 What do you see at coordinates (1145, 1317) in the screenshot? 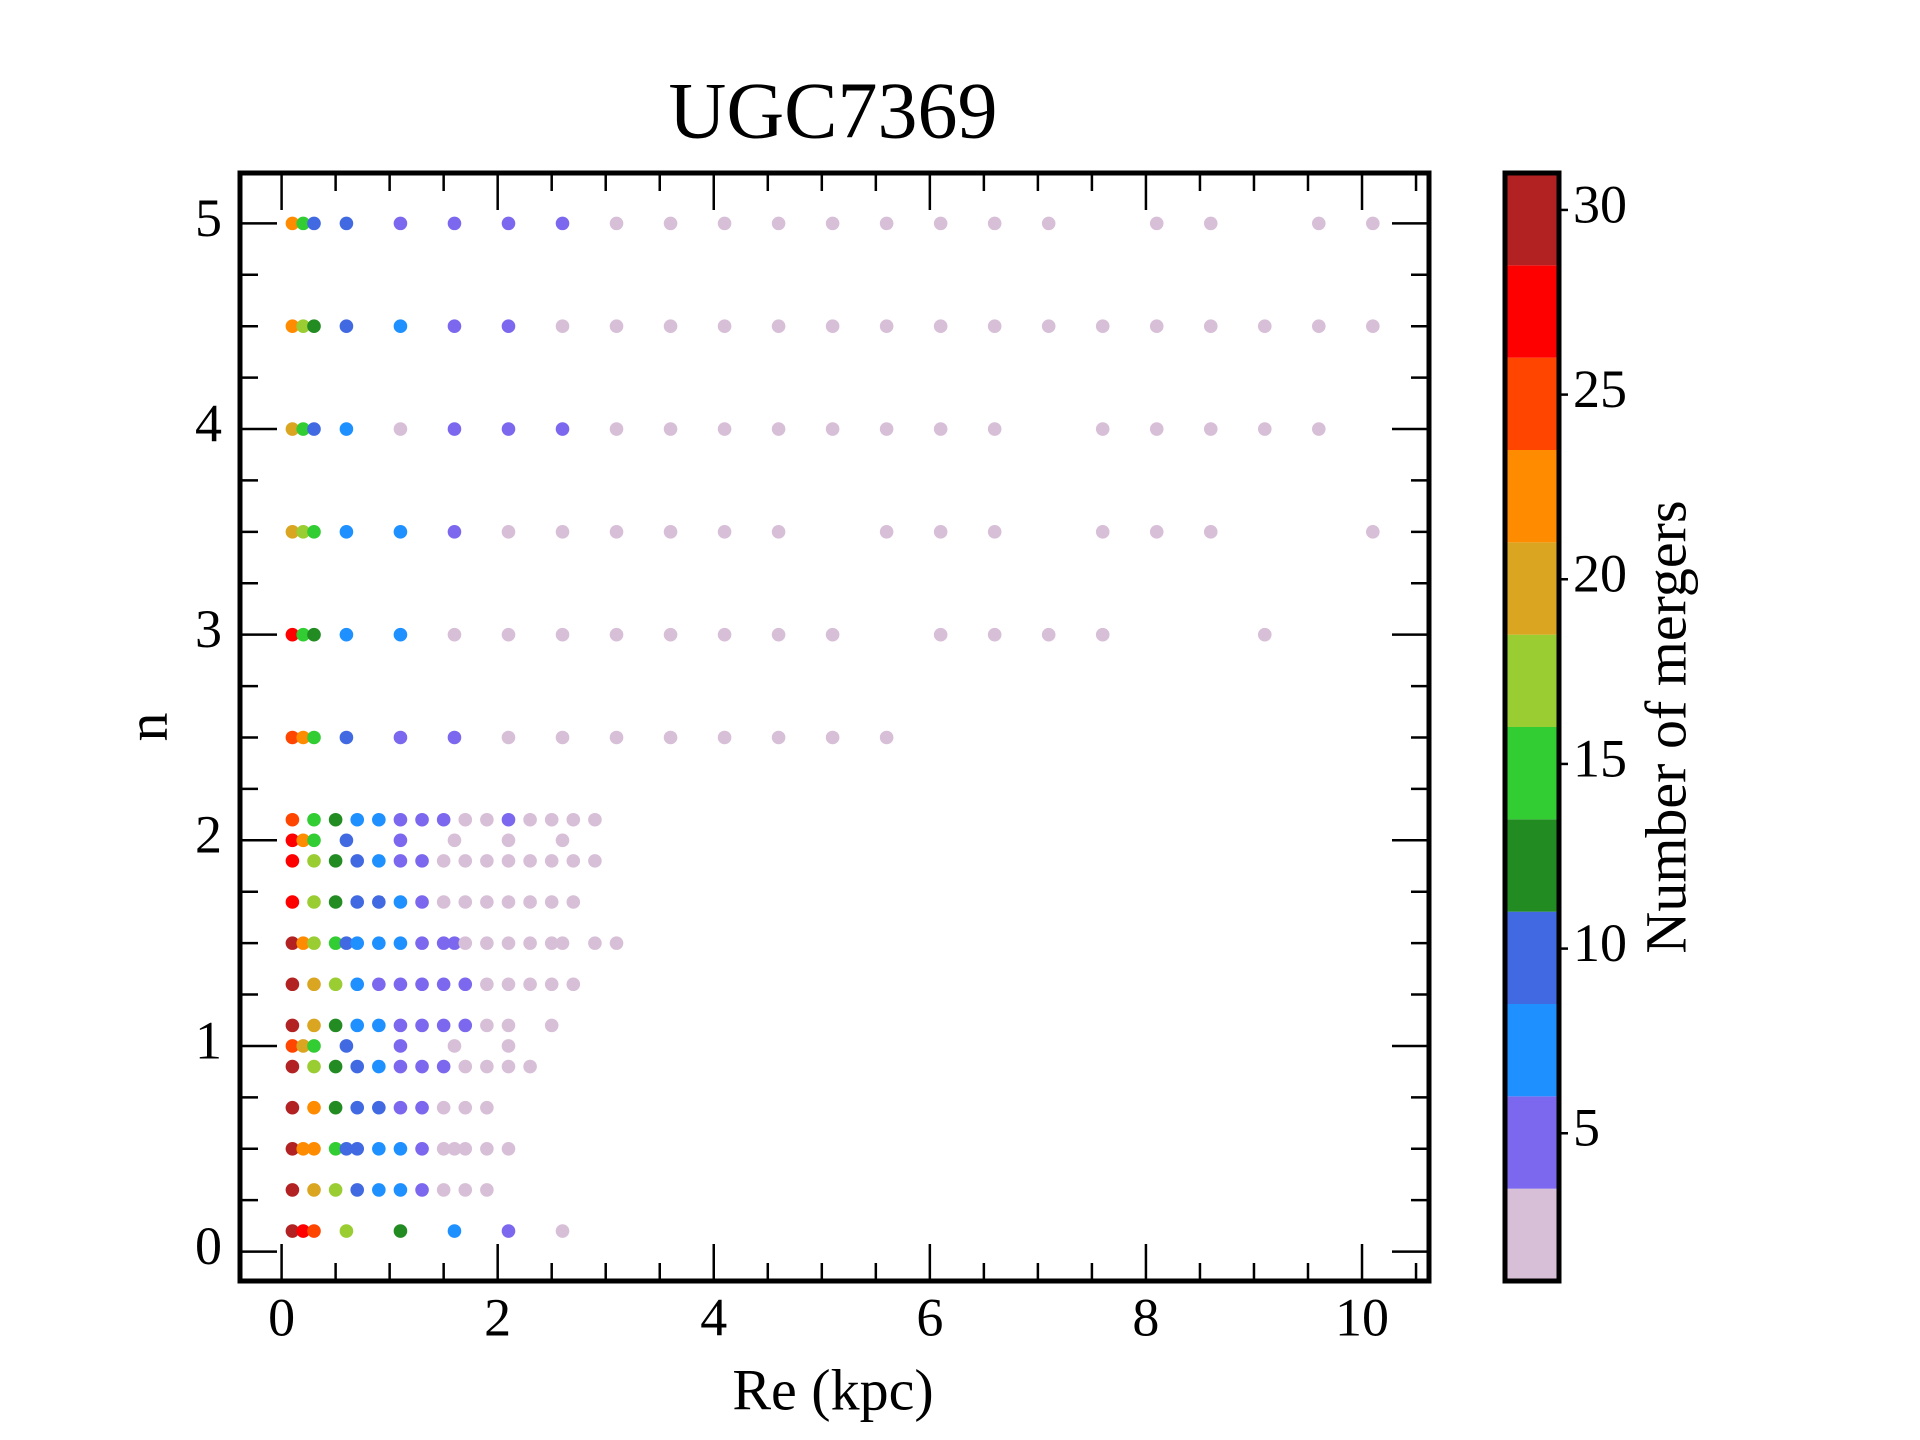
I see `x-tick-label: 8` at bounding box center [1145, 1317].